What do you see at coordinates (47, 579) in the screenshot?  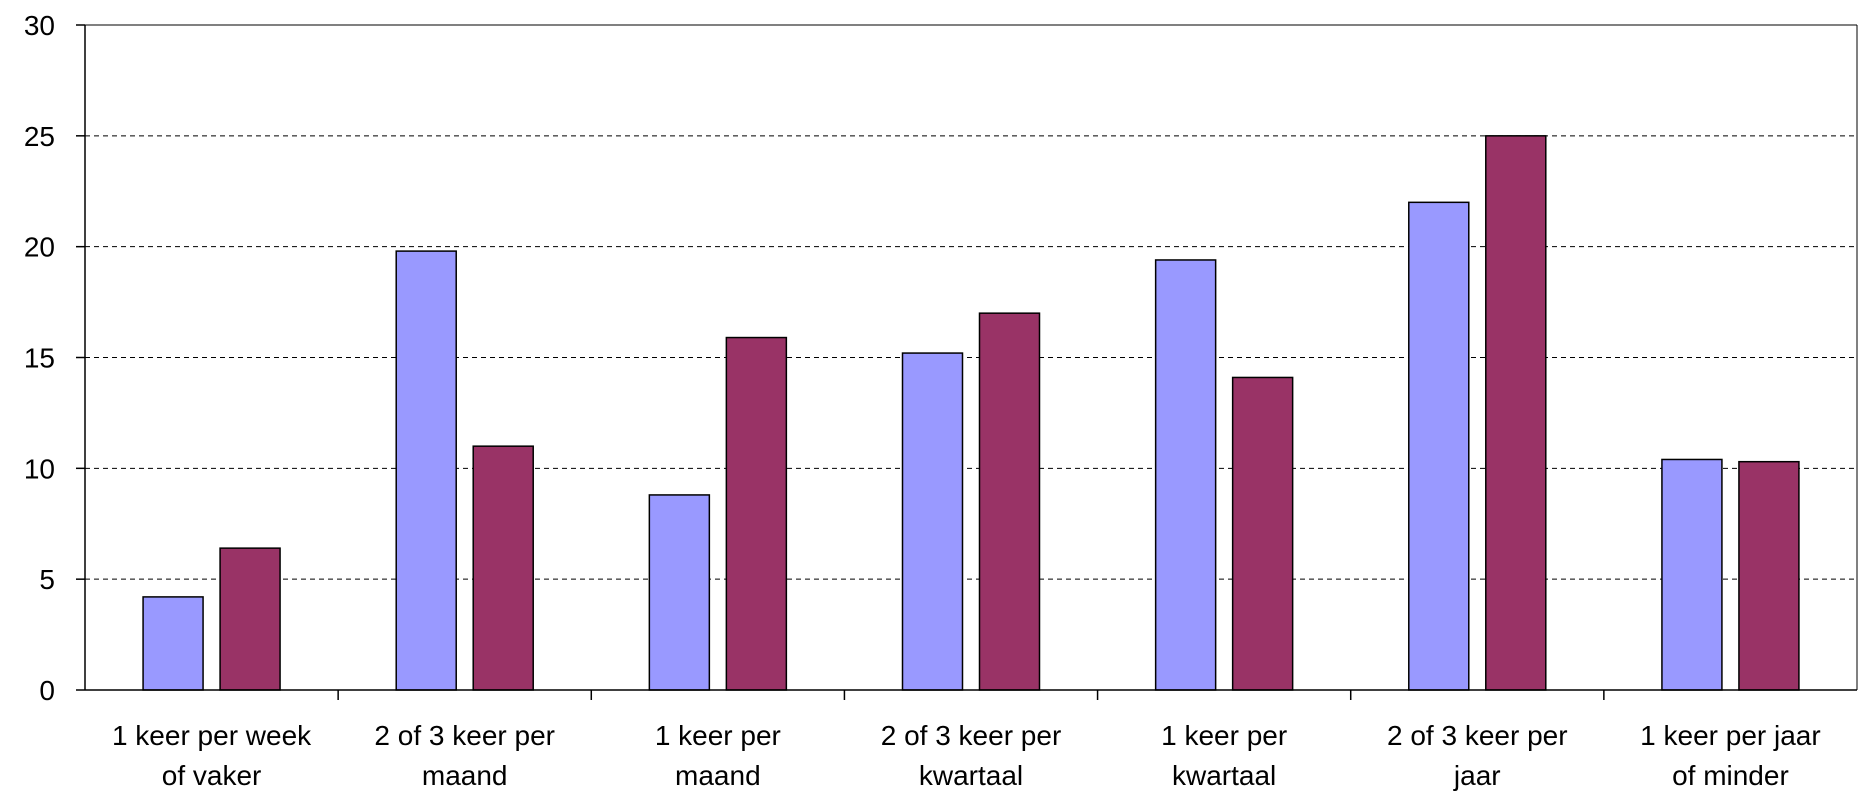 I see `y-tick-label: 5` at bounding box center [47, 579].